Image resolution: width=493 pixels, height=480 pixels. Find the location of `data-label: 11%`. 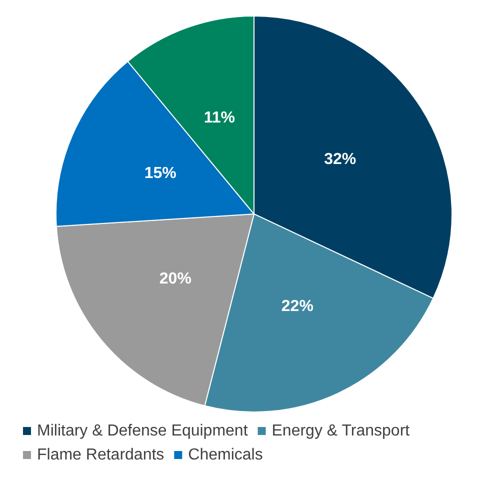

data-label: 11% is located at coordinates (220, 118).